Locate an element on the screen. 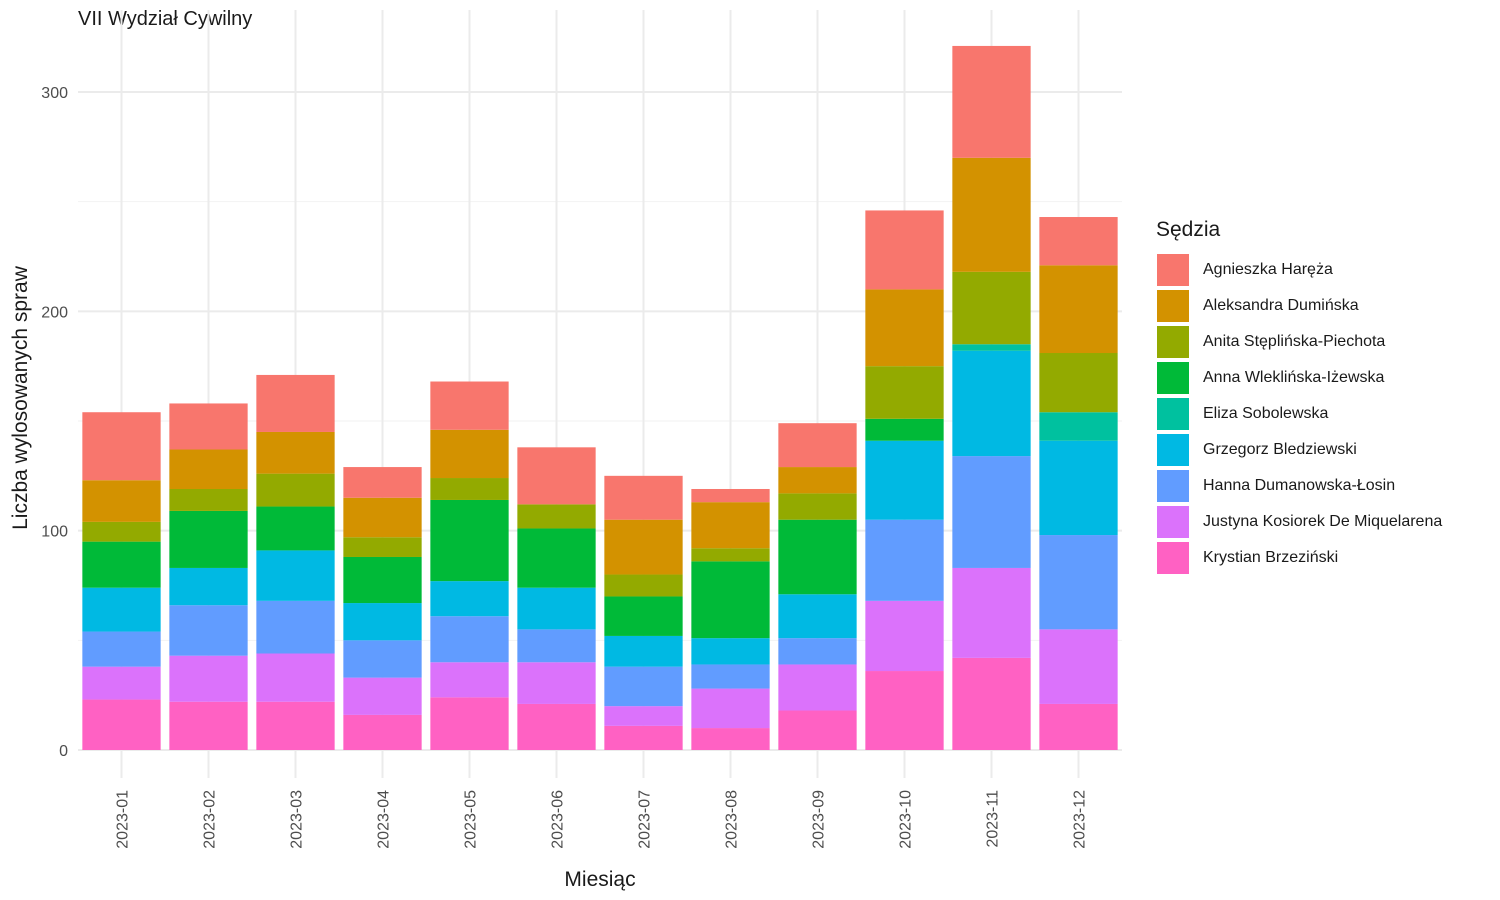 The height and width of the screenshot is (900, 1500). x-tick-label: 2023-07 is located at coordinates (645, 819).